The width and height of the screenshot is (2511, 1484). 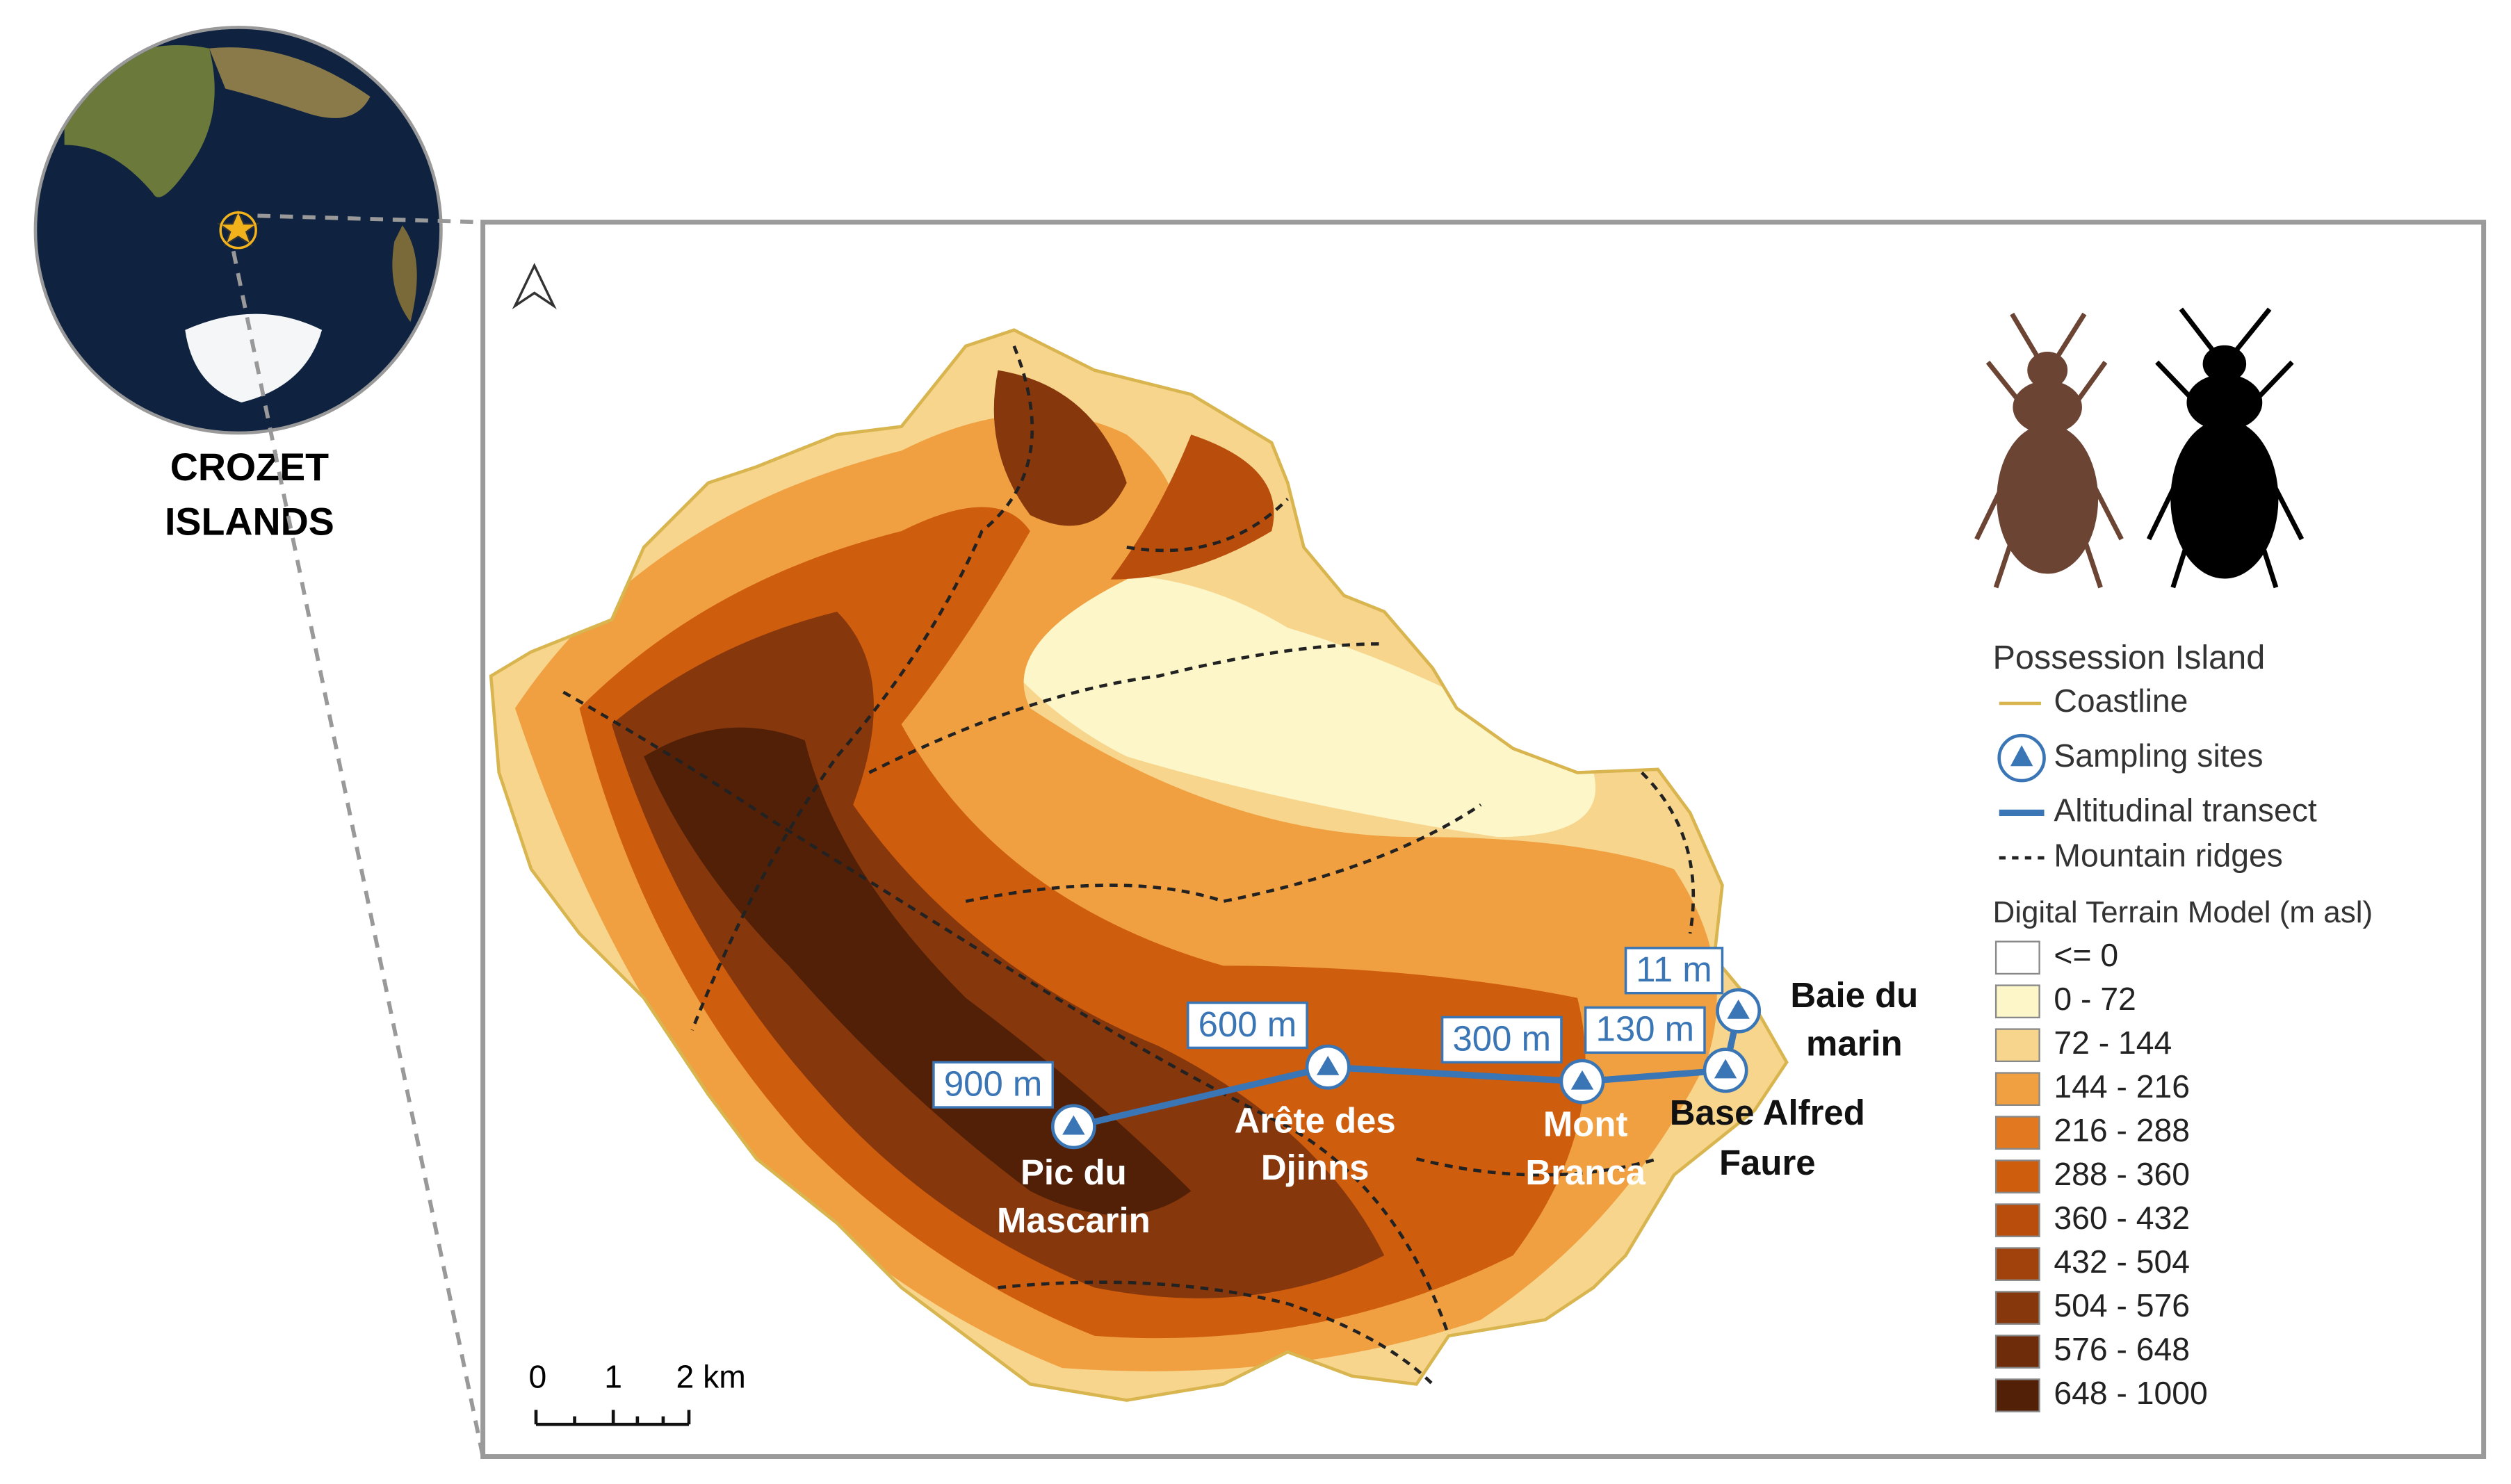 I want to click on legend-label: 288 - 360, so click(x=2122, y=1174).